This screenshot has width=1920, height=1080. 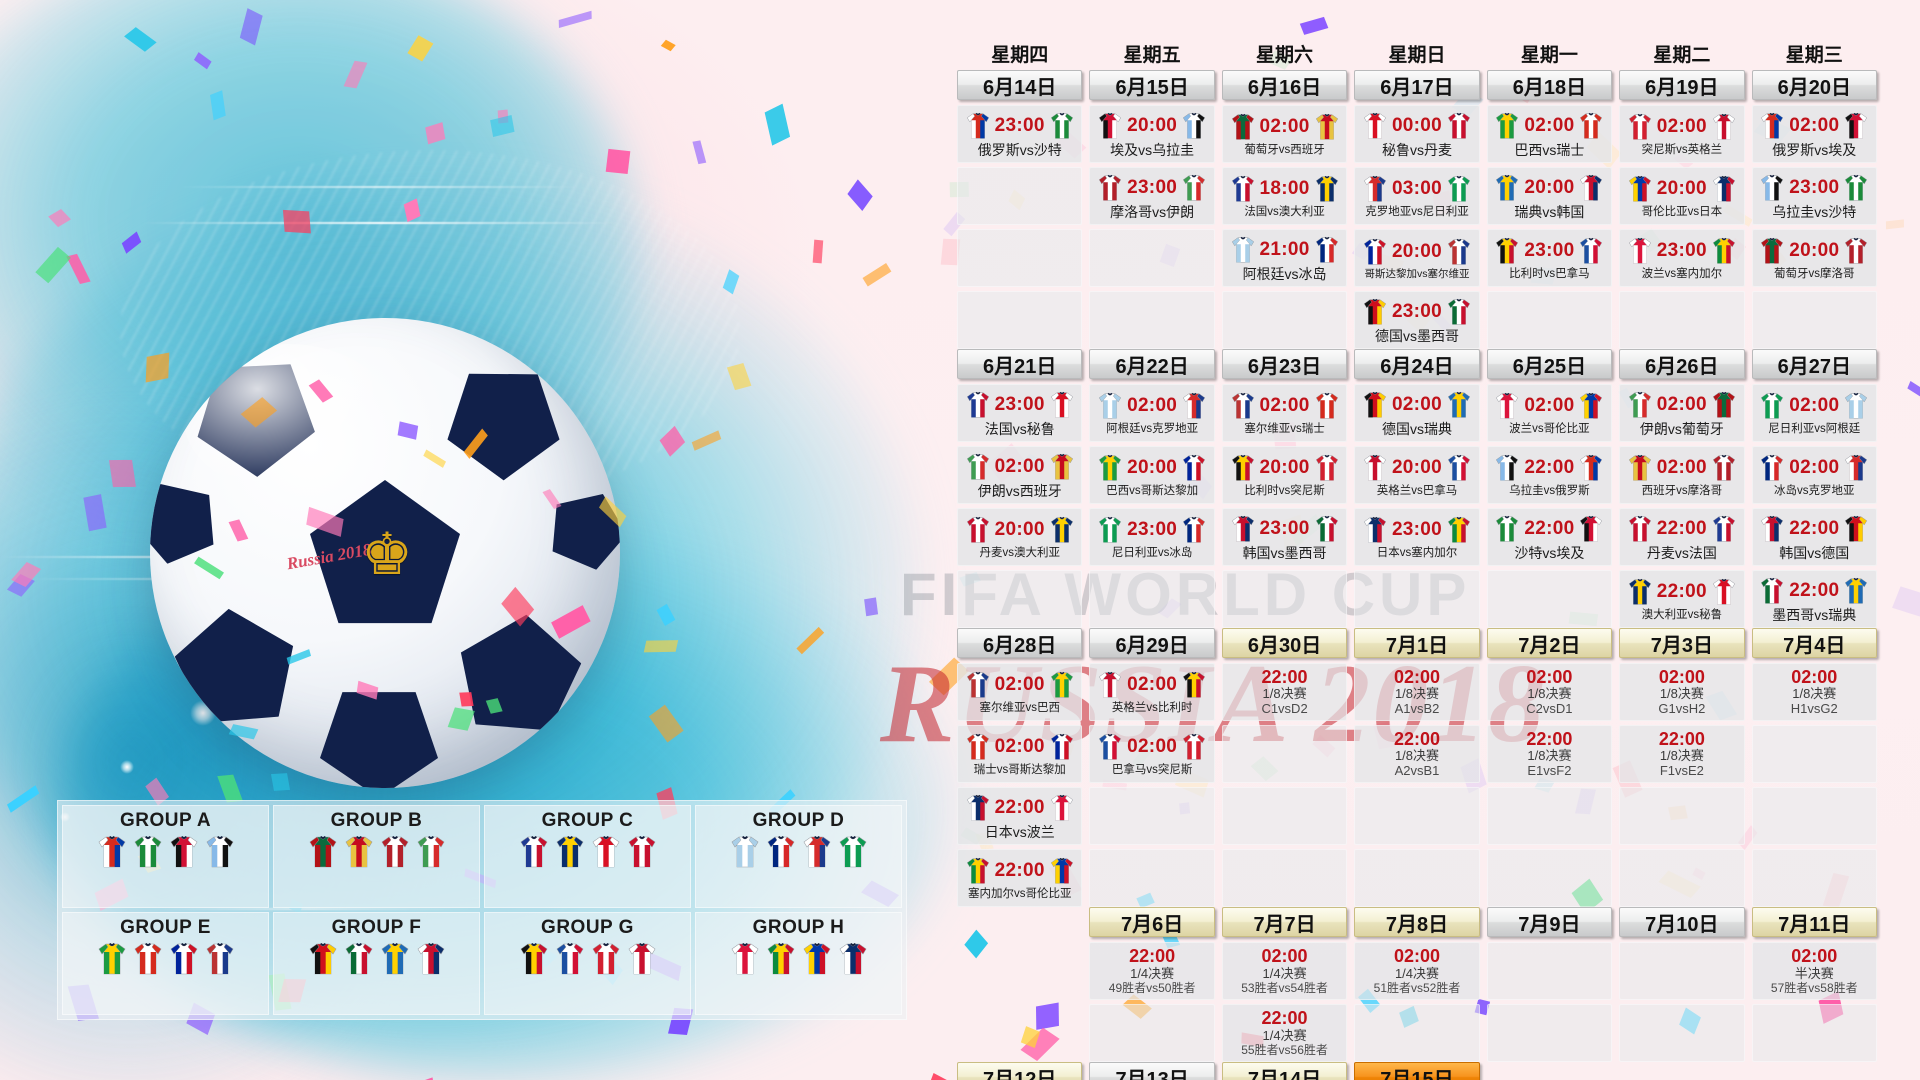 What do you see at coordinates (1020, 364) in the screenshot?
I see `date-button: 6月21日` at bounding box center [1020, 364].